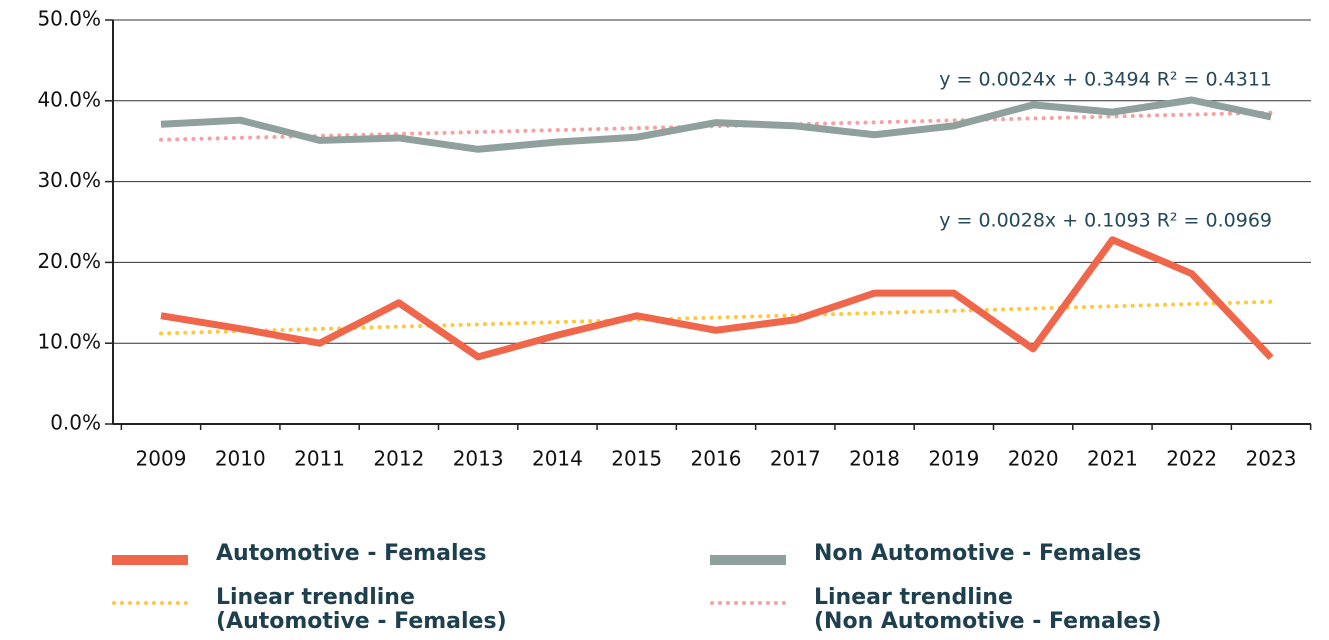 Image resolution: width=1329 pixels, height=640 pixels. I want to click on legend-item: Non Automotive - Females, so click(925, 554).